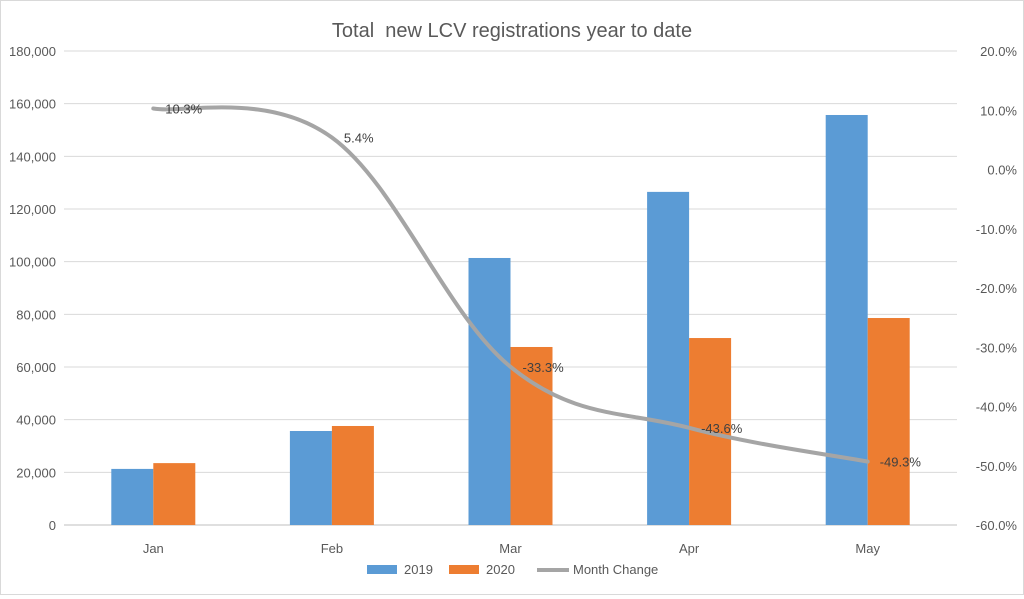 The image size is (1024, 599). What do you see at coordinates (418, 569) in the screenshot?
I see `legend-label: 2019` at bounding box center [418, 569].